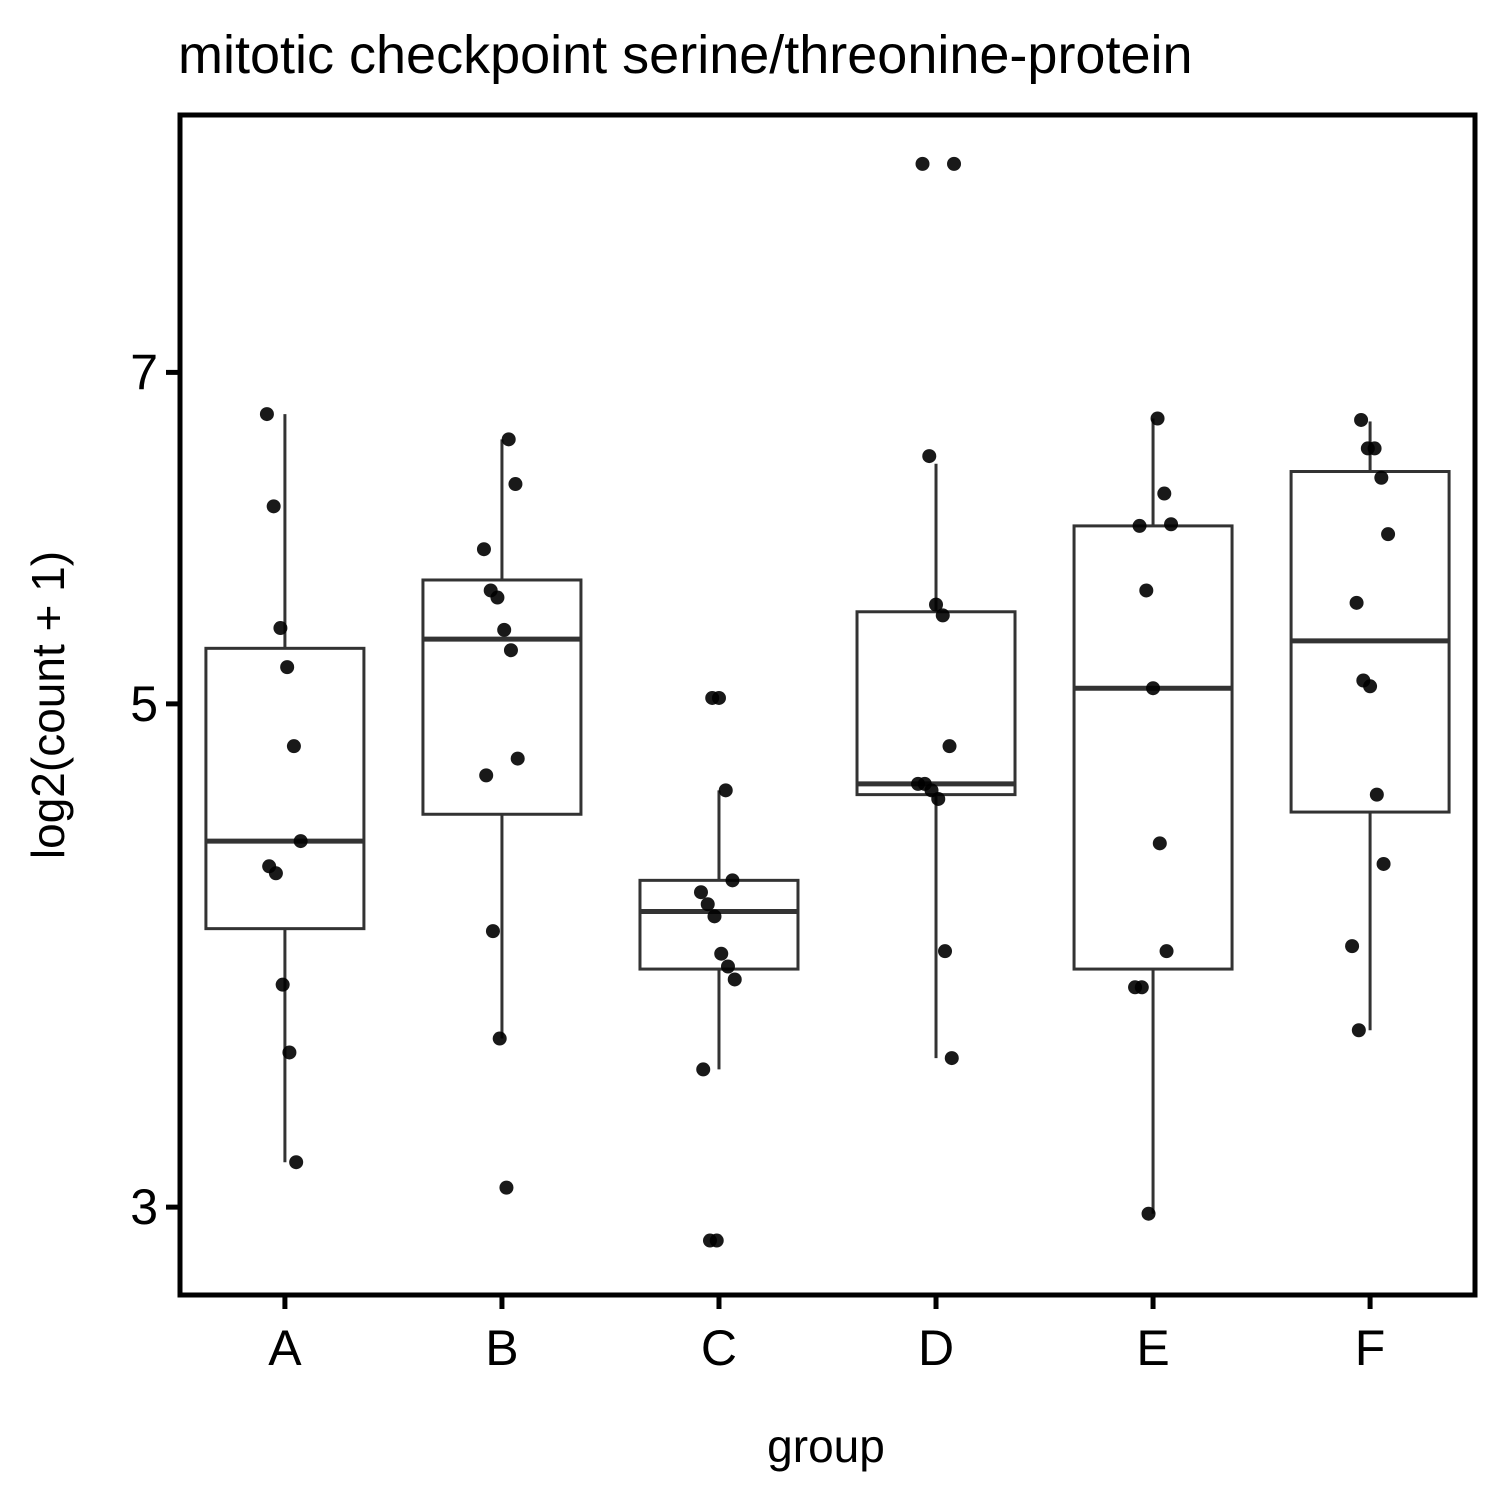 The image size is (1500, 1500). What do you see at coordinates (144, 372) in the screenshot?
I see `y-tick-label: 7` at bounding box center [144, 372].